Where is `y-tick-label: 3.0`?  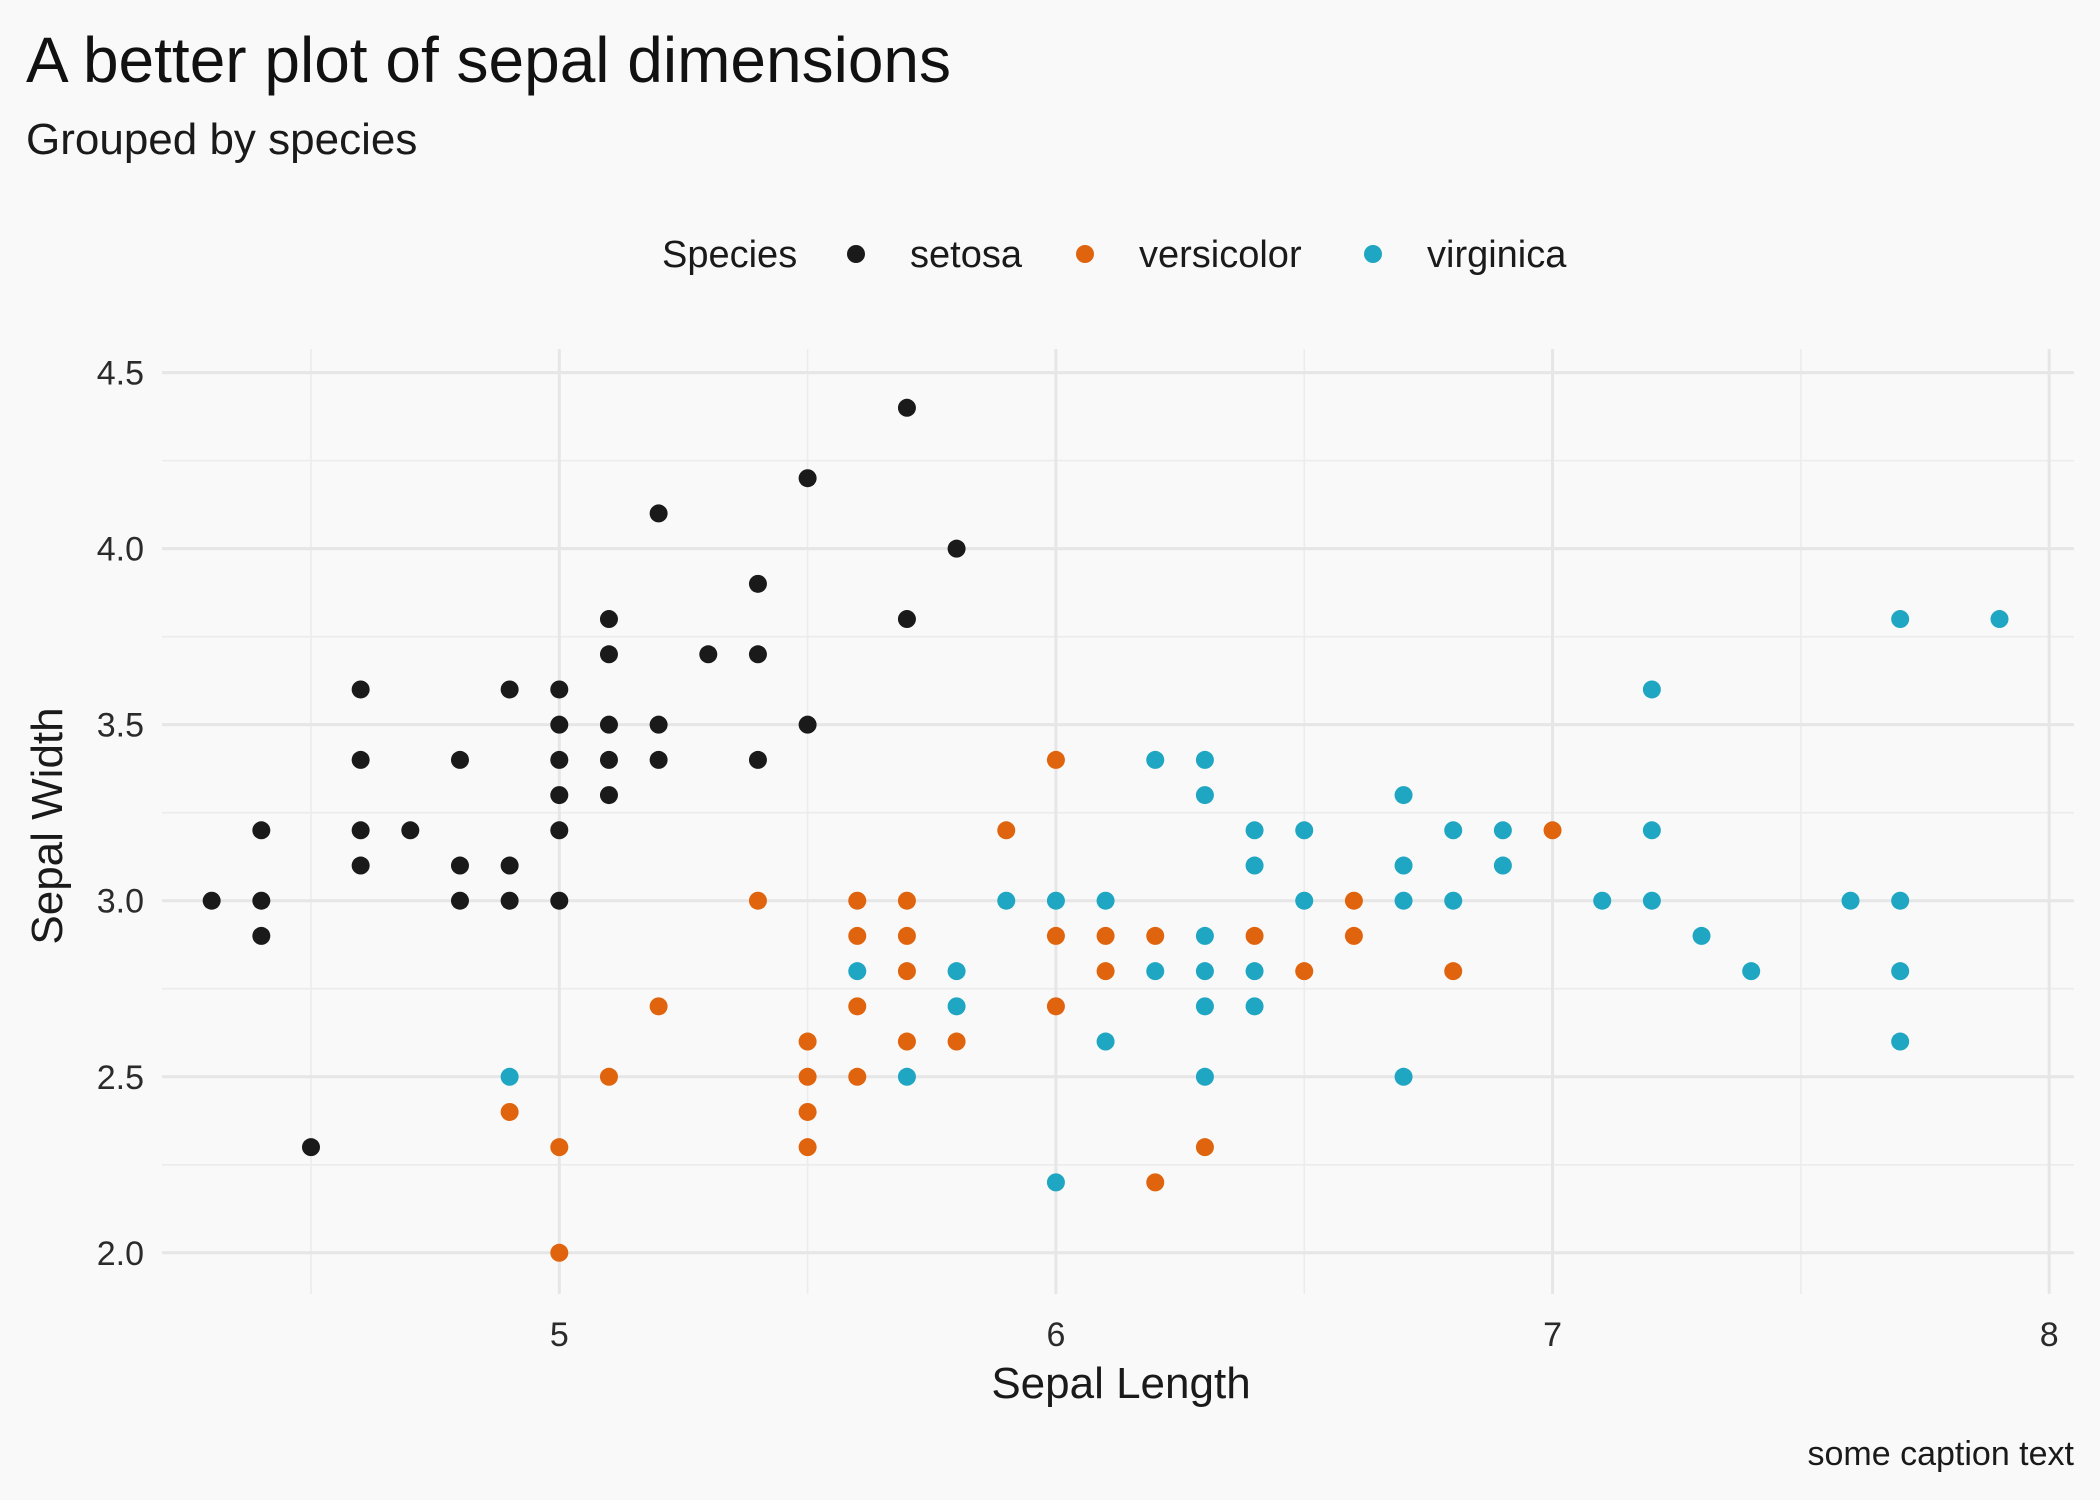
y-tick-label: 3.0 is located at coordinates (120, 902).